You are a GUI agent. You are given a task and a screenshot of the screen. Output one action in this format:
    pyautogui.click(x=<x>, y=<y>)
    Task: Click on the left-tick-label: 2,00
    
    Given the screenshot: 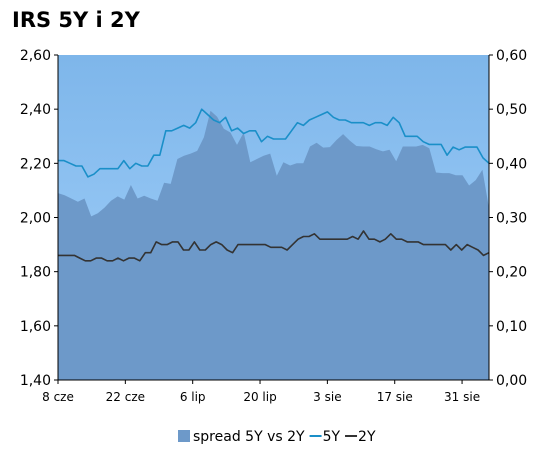 What is the action you would take?
    pyautogui.click(x=35, y=219)
    